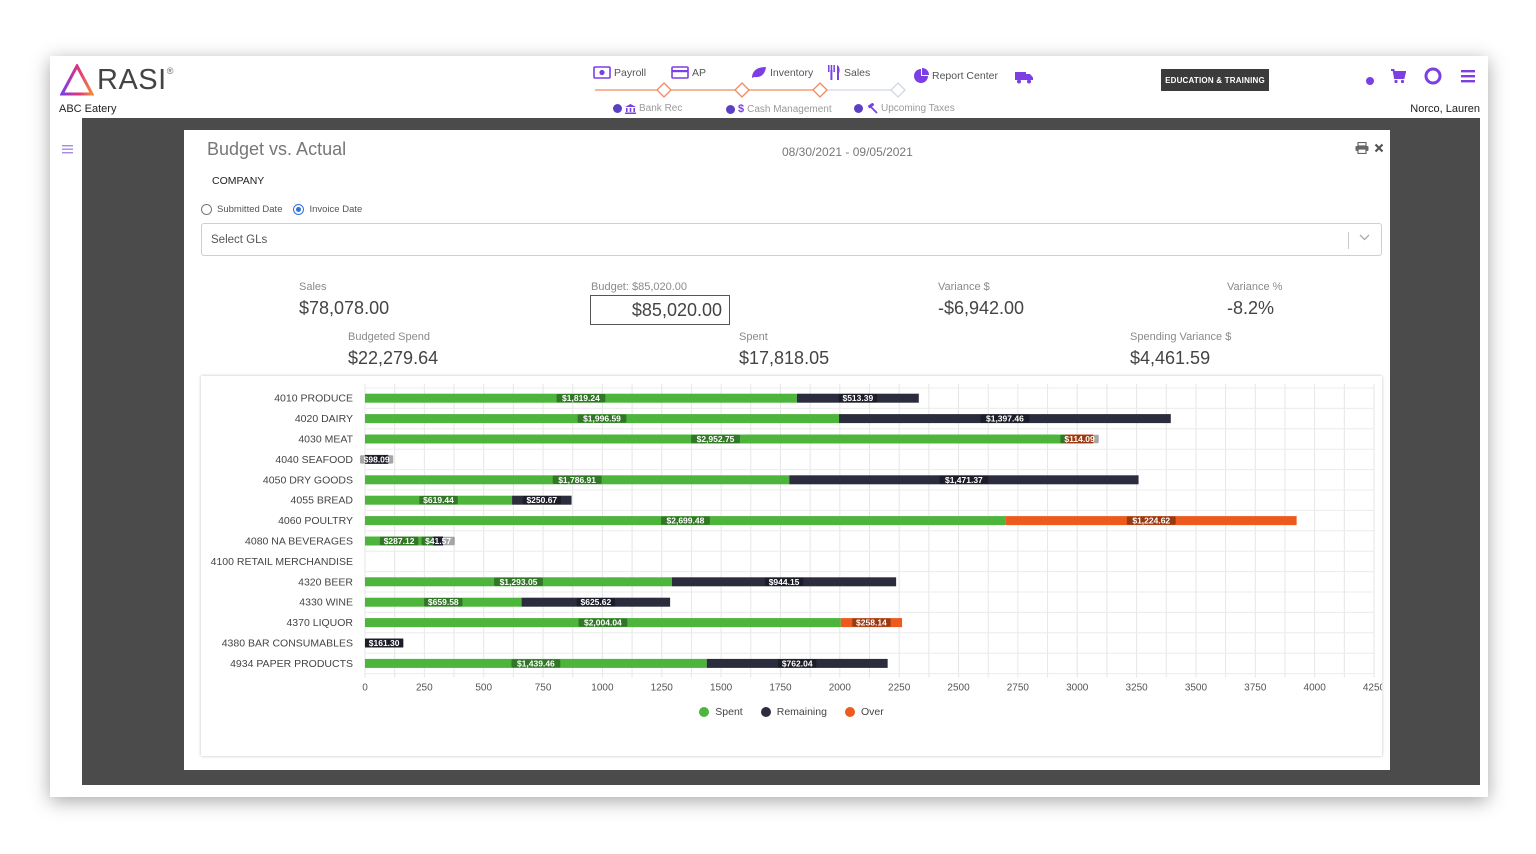 The height and width of the screenshot is (854, 1536). Describe the element at coordinates (904, 108) in the screenshot. I see `sub-upcoming-taxes: Upcoming Taxes` at that location.